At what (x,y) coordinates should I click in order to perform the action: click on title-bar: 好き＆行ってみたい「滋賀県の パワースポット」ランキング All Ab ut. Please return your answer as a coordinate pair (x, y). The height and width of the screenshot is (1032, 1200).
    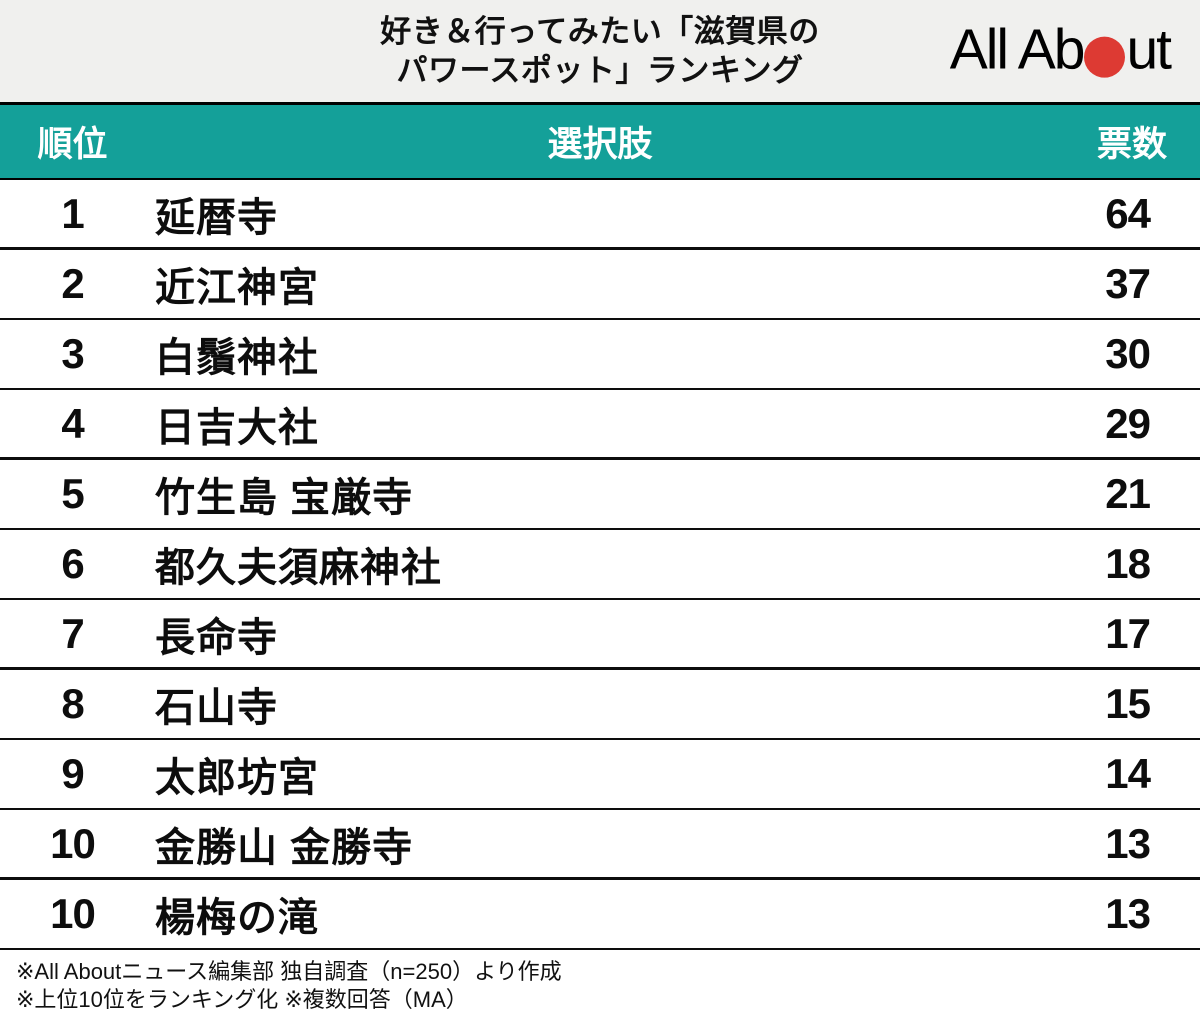
    Looking at the image, I should click on (600, 52).